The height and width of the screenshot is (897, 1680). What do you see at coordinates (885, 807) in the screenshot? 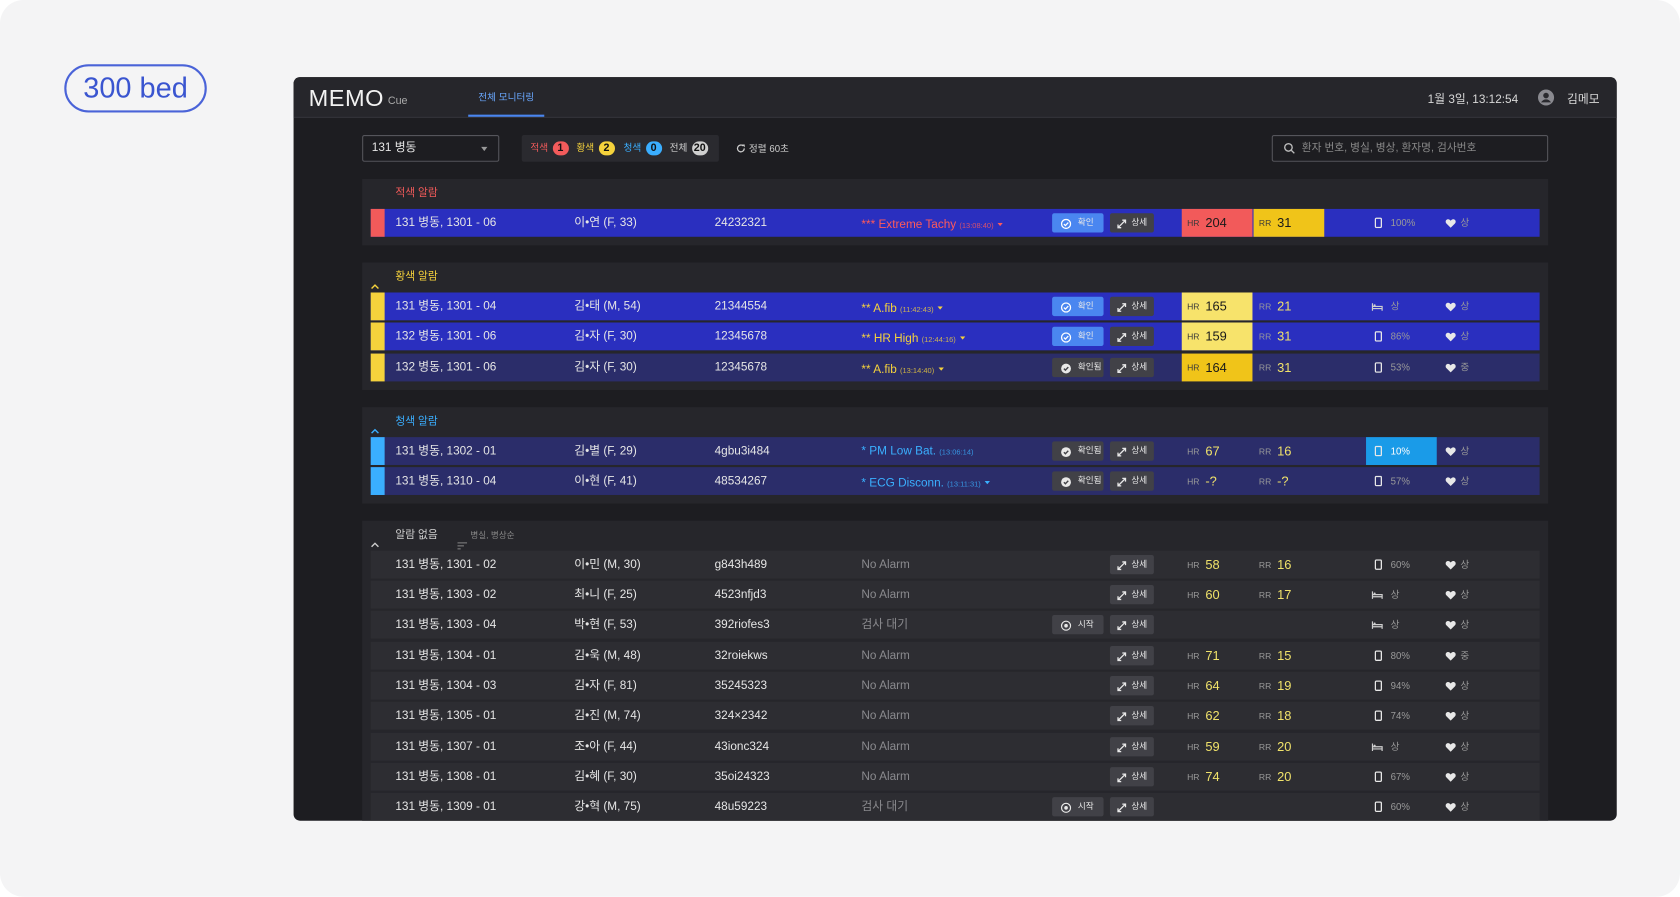
I see `alarm-text: 검사 대기` at bounding box center [885, 807].